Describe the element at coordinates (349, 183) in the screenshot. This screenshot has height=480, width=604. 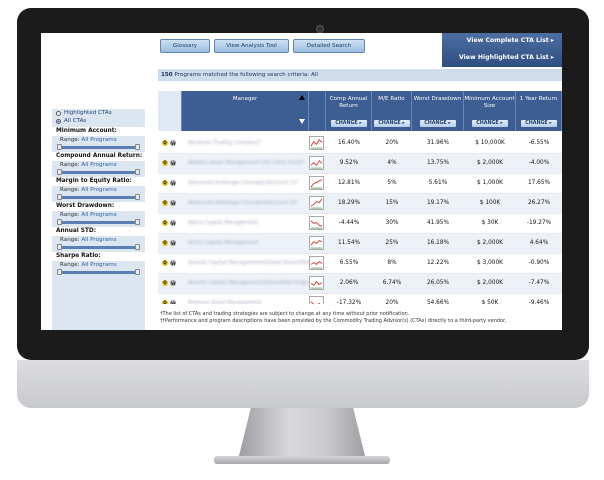
I see `cell-comp-annual-return: 12.81%` at that location.